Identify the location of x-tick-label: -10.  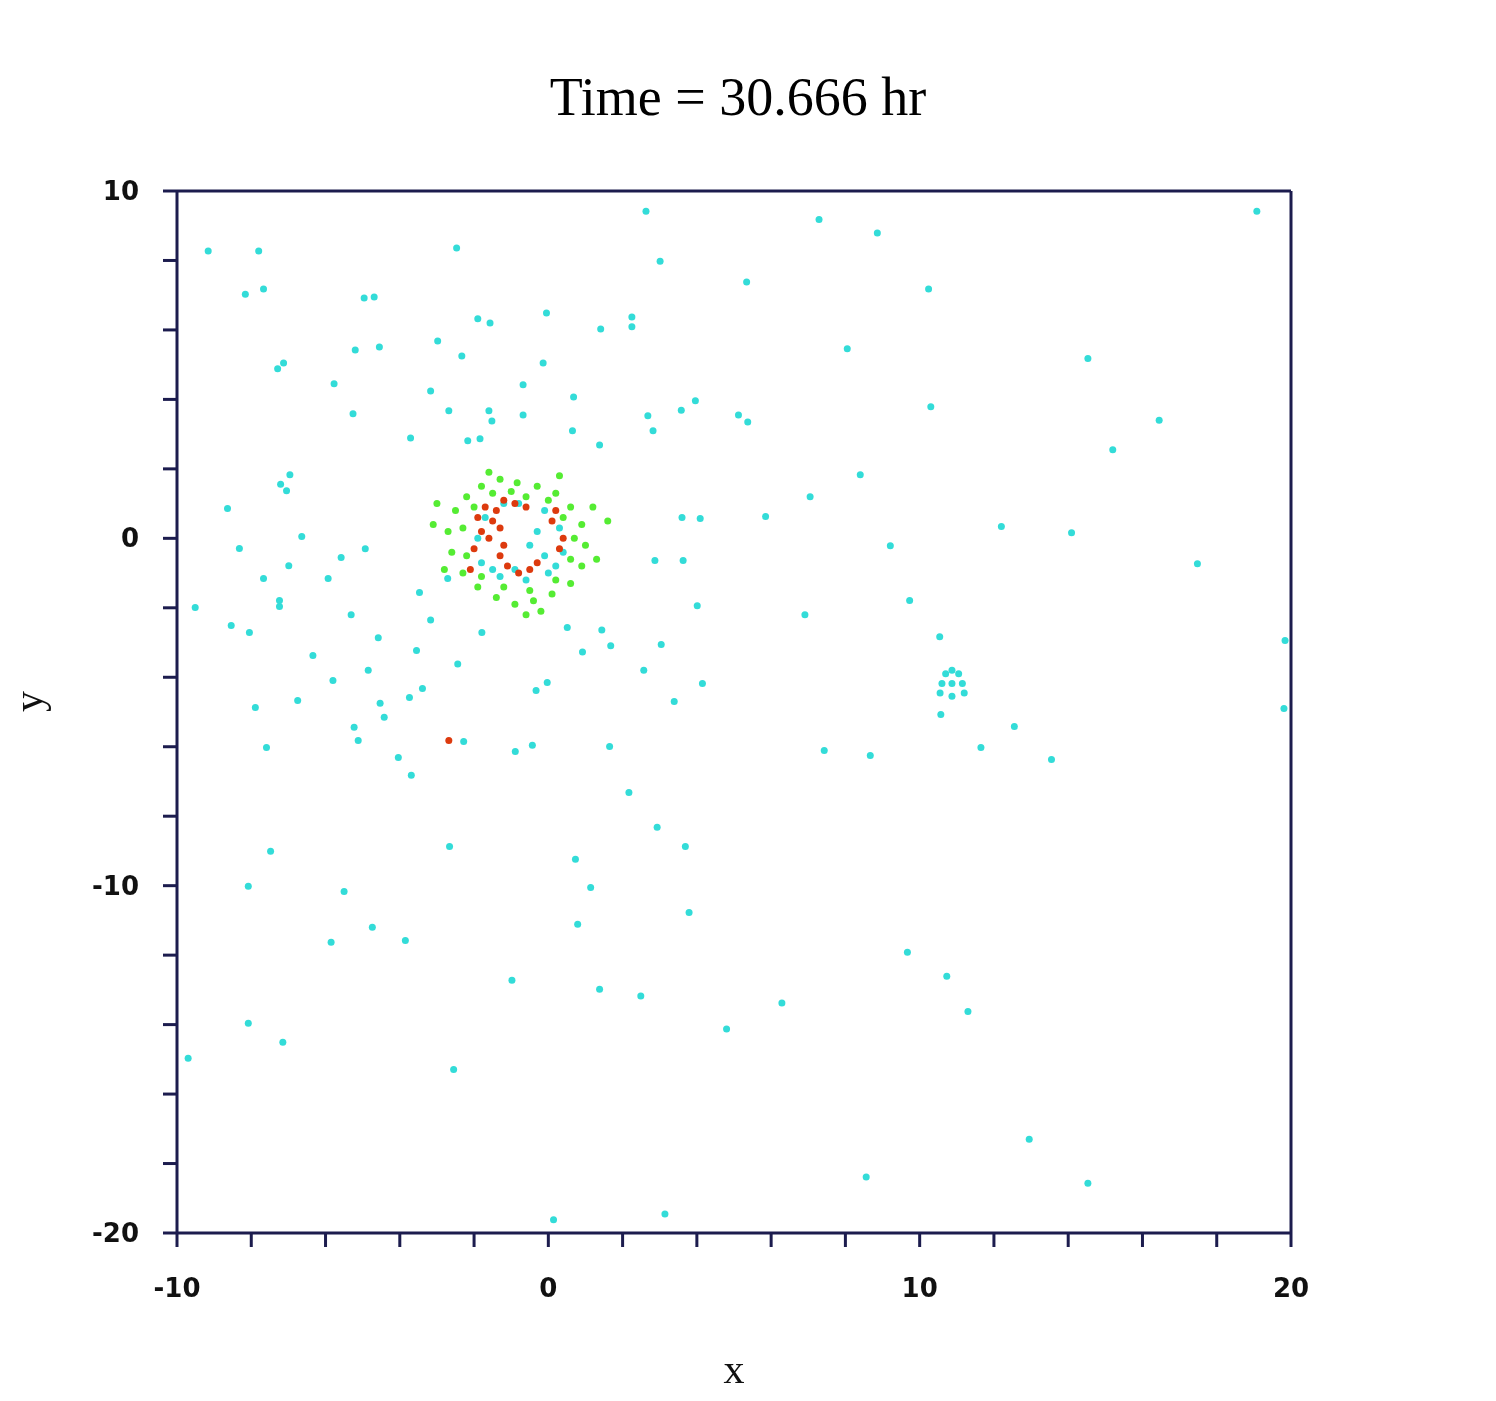
(177, 1288).